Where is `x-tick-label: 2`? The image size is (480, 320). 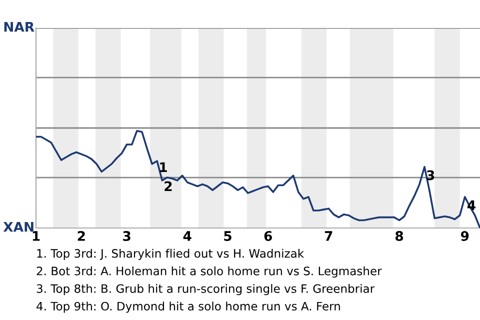
x-tick-label: 2 is located at coordinates (81, 236).